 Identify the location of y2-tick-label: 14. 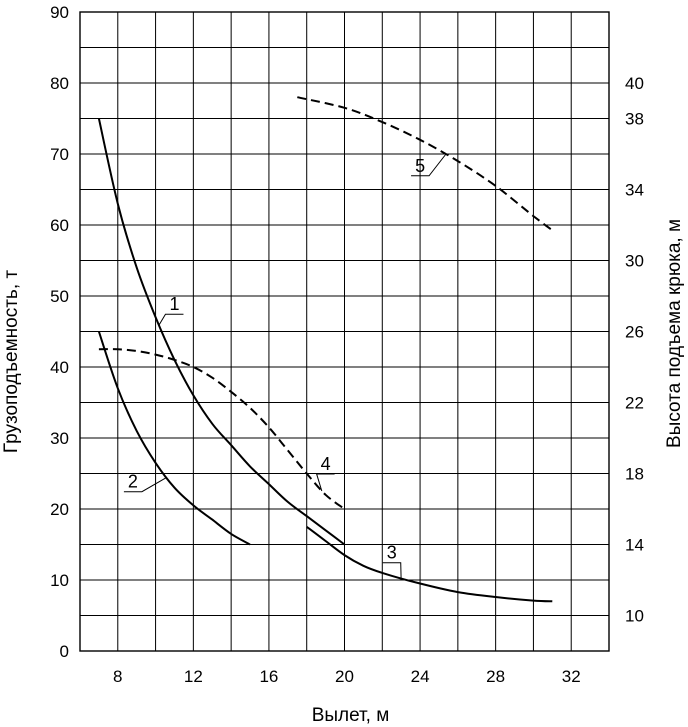
(634, 545).